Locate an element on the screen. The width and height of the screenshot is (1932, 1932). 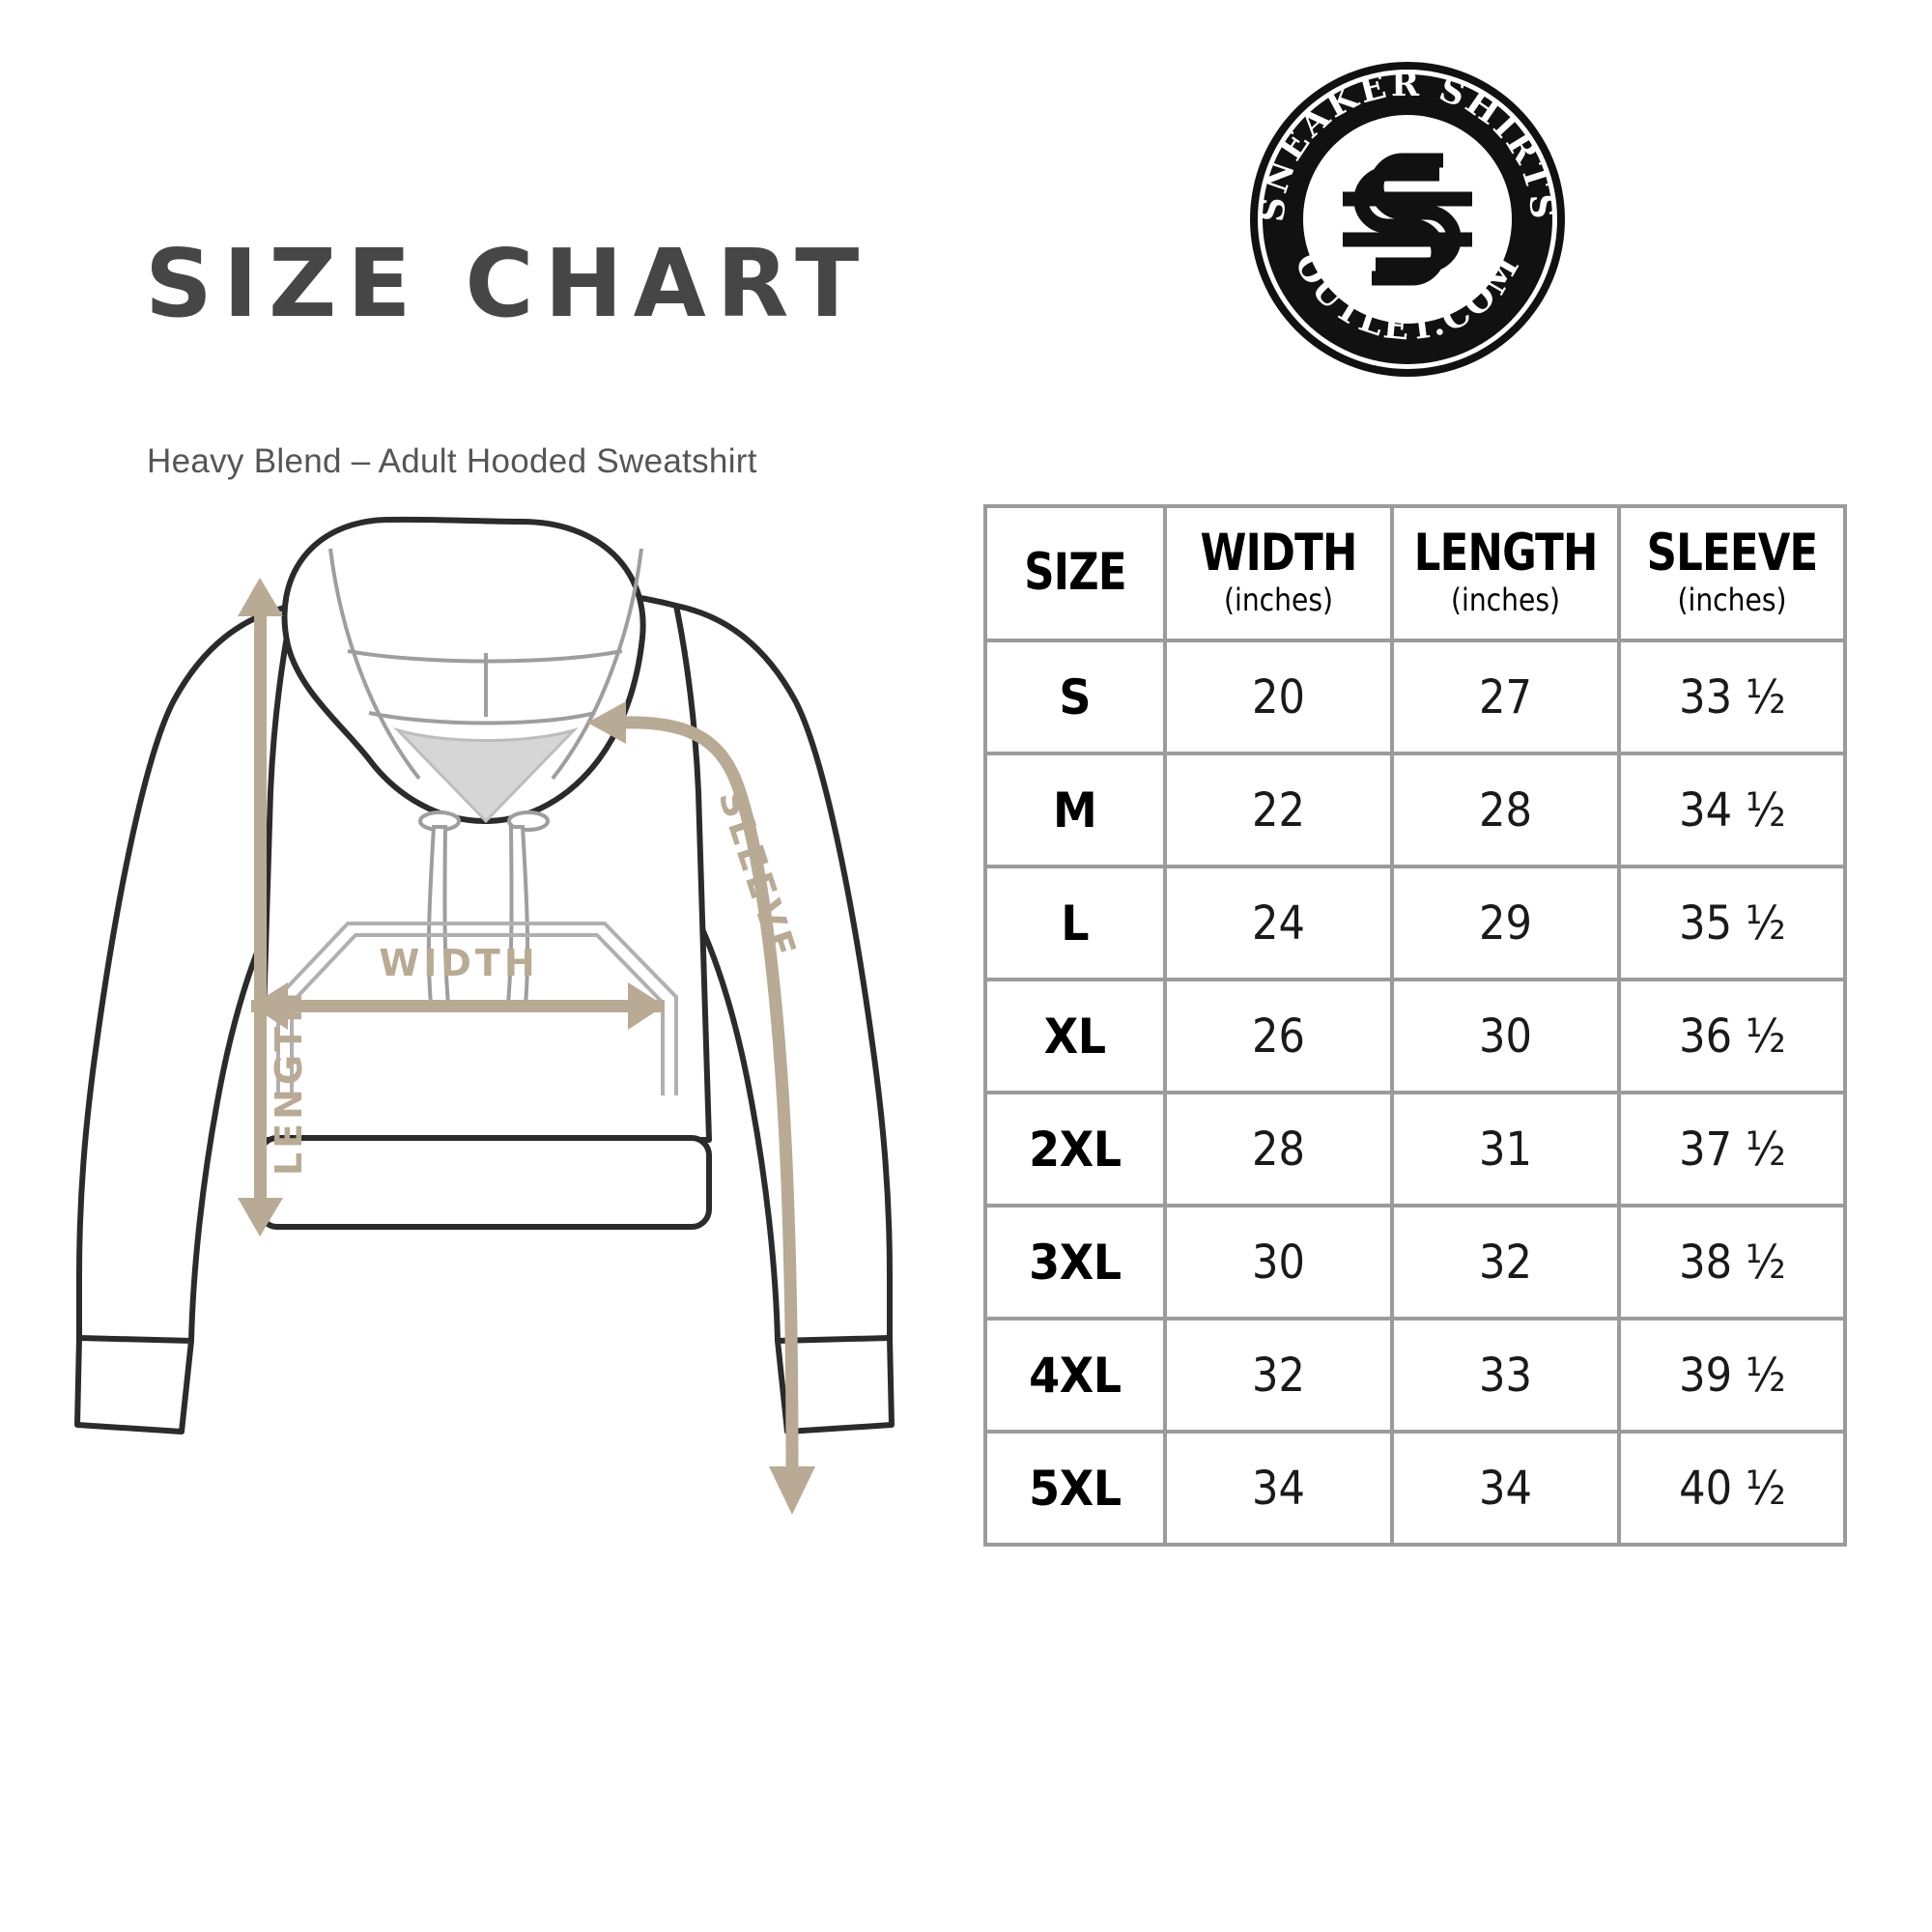
cell-size: 5XL is located at coordinates (1075, 1488).